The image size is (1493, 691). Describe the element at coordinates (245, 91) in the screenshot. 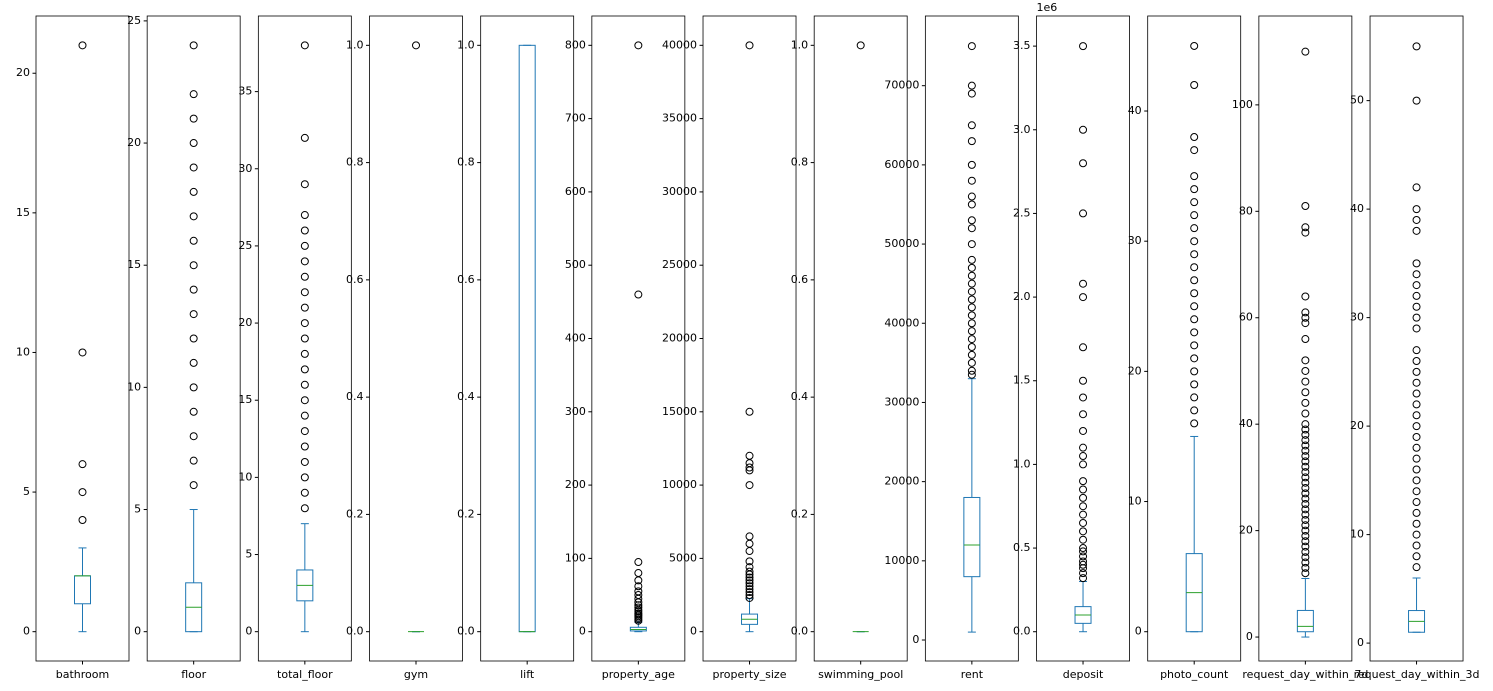

I see `y-tick-label: 35` at that location.